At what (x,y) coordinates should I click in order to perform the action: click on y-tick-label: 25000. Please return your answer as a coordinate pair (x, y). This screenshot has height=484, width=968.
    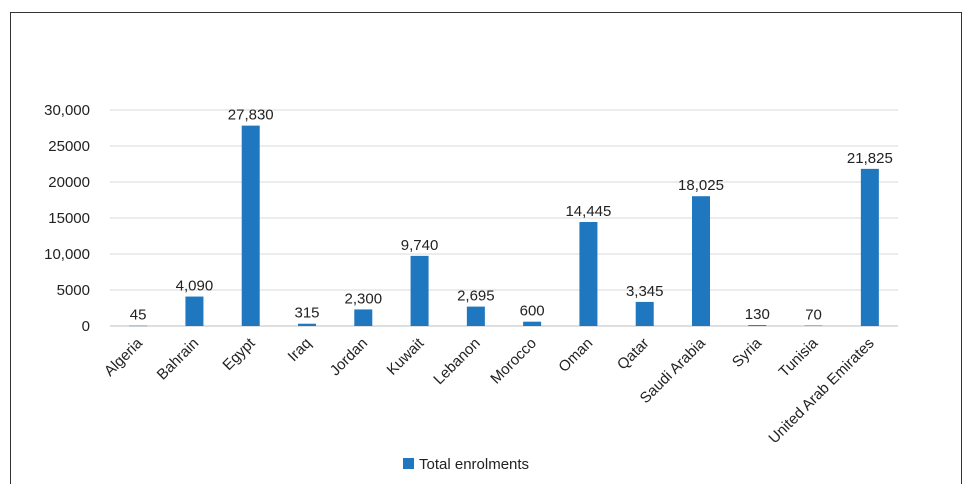
    Looking at the image, I should click on (69, 146).